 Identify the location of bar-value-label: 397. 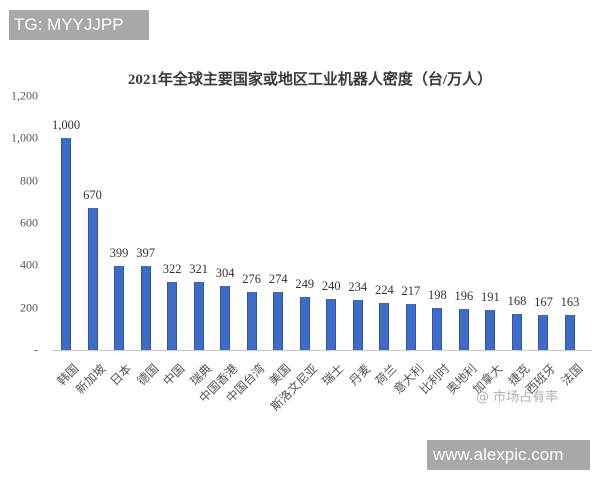
(145, 252).